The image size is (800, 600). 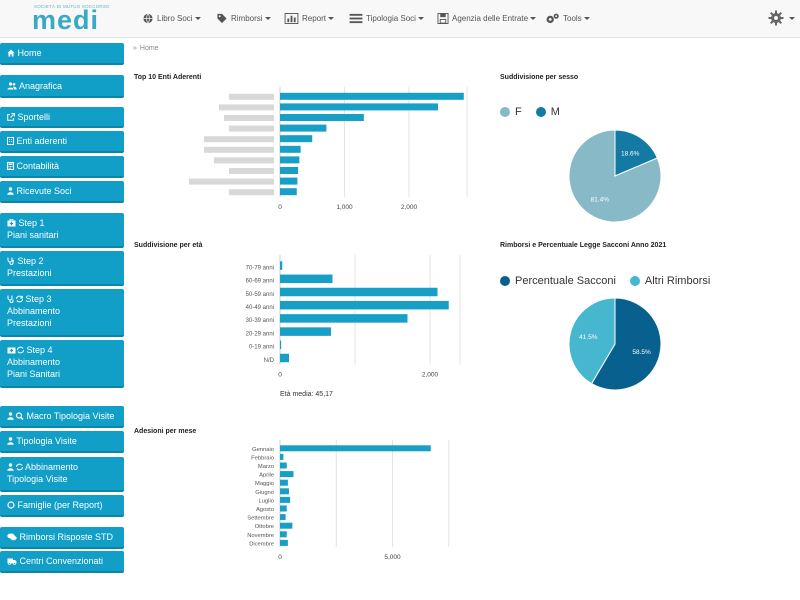 I want to click on user-refresh-icon, so click(x=15, y=467).